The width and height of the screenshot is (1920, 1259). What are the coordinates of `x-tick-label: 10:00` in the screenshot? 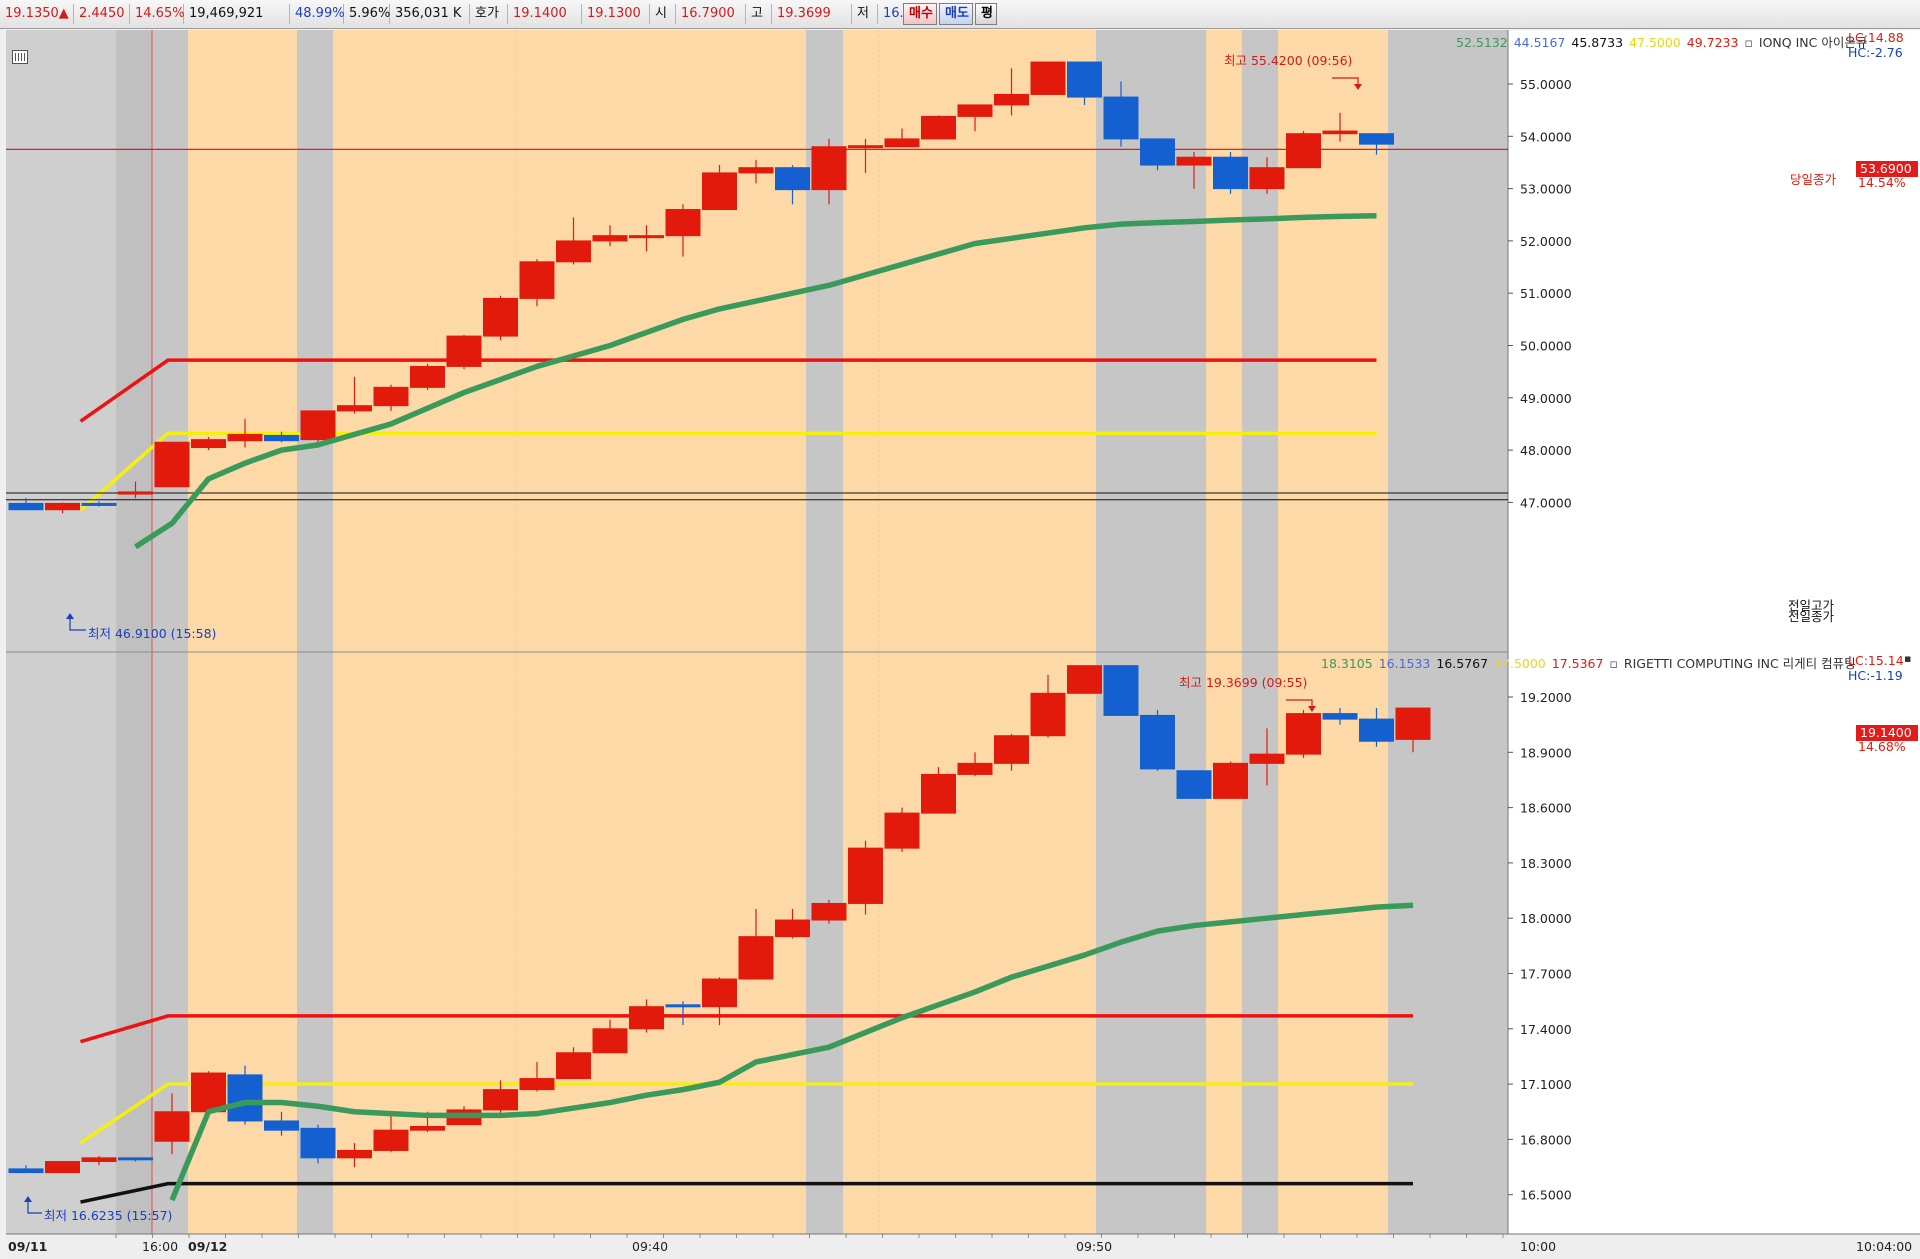 It's located at (1538, 1246).